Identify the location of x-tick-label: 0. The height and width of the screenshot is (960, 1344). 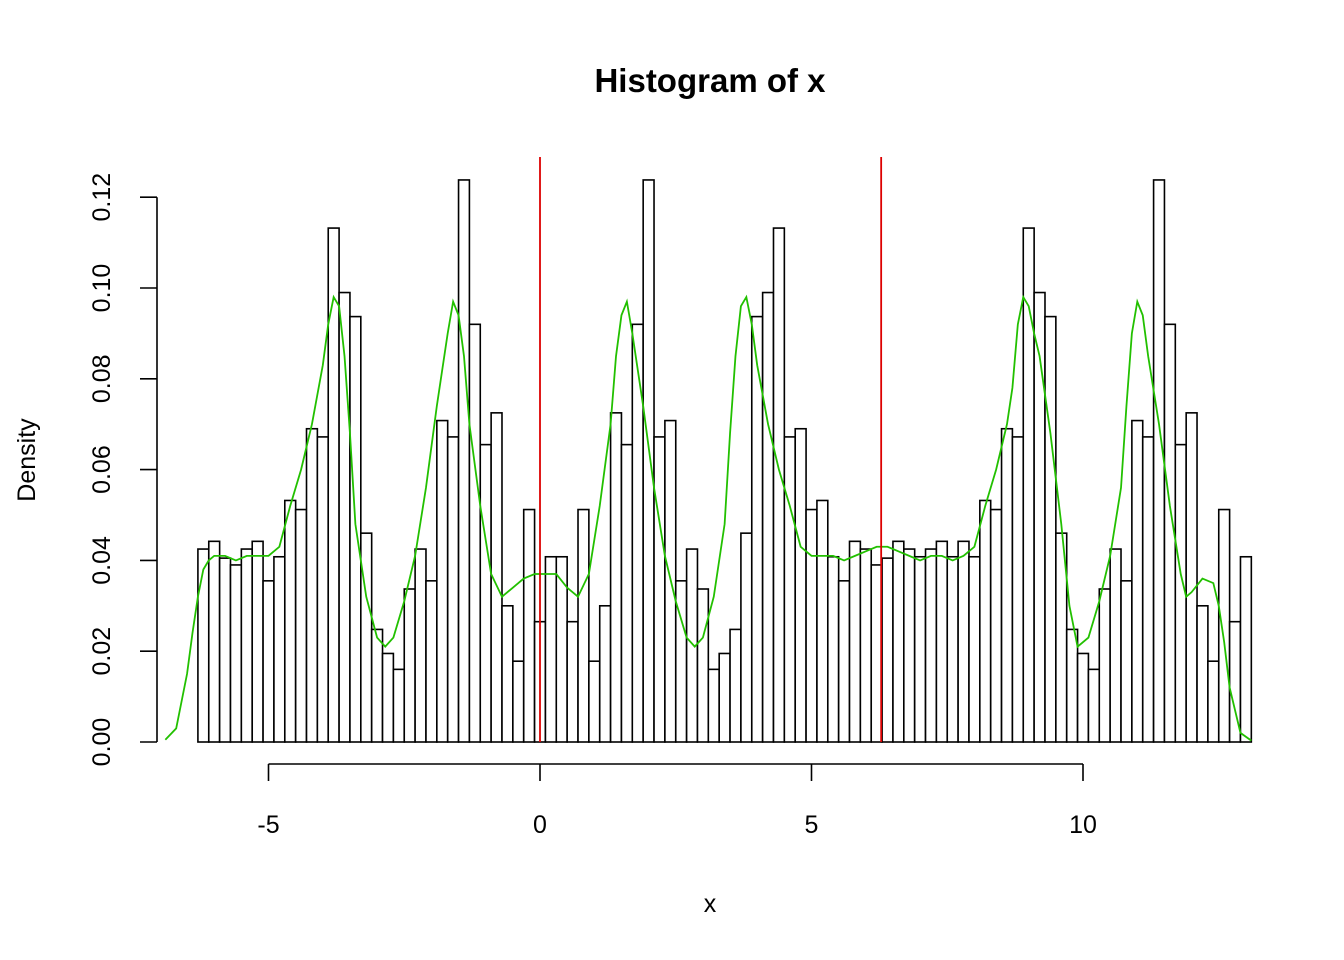
(540, 825).